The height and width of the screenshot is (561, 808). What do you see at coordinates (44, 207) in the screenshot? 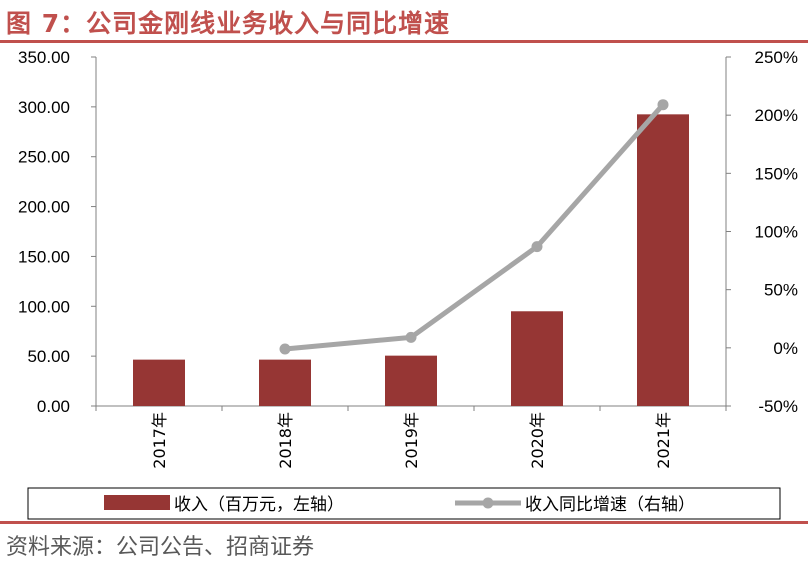
I see `left-tick-label: 200.00` at bounding box center [44, 207].